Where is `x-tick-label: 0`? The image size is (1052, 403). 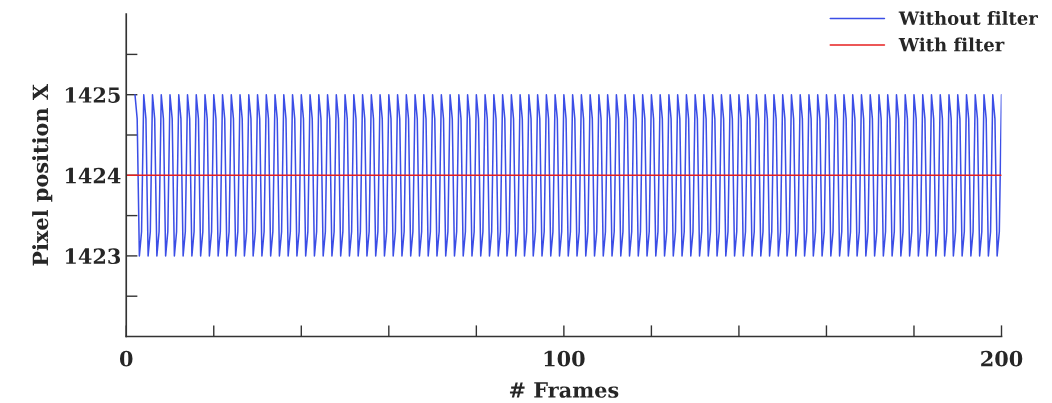
x-tick-label: 0 is located at coordinates (126, 358).